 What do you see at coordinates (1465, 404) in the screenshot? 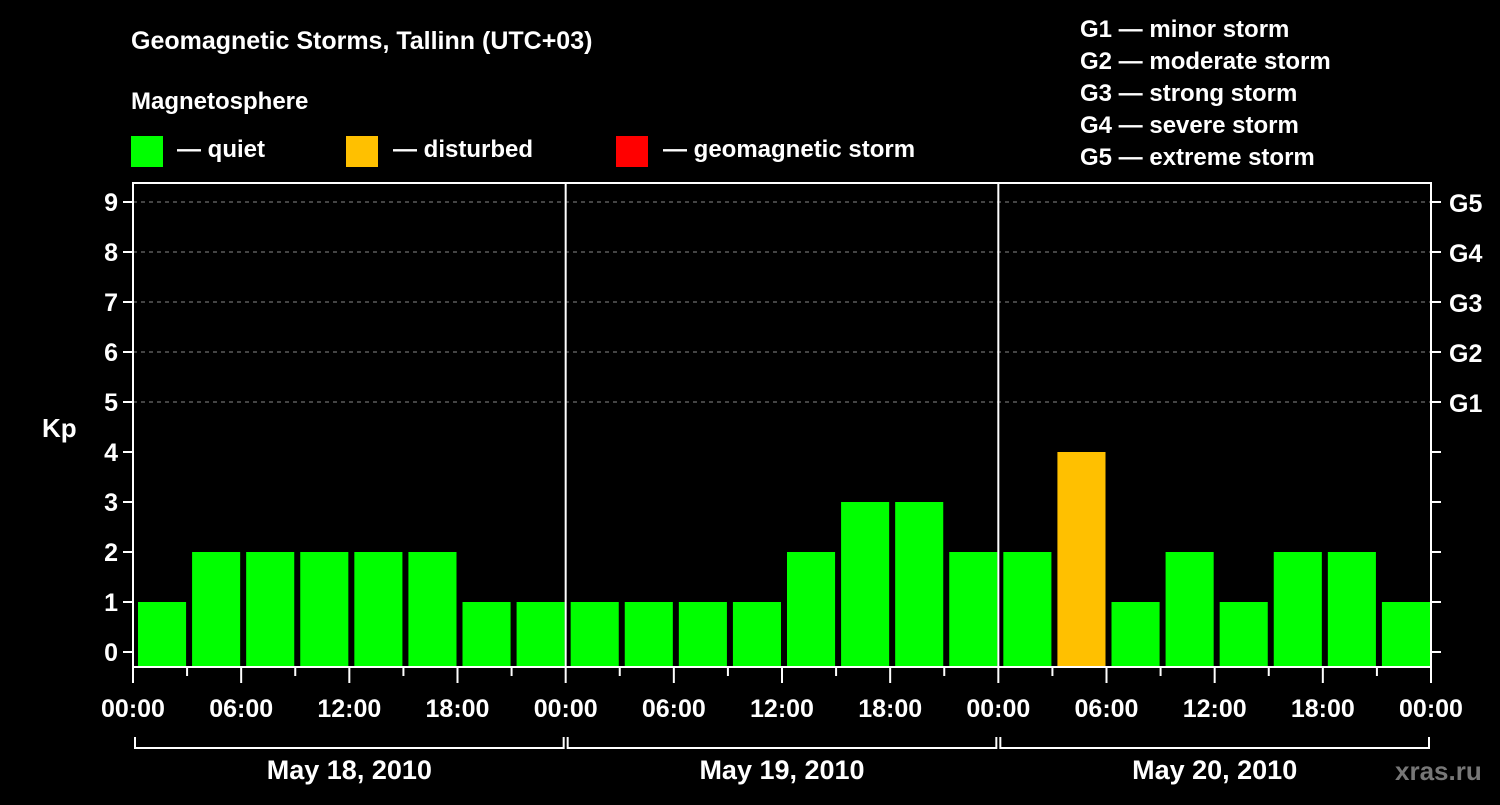
I see `g-level-label: G1` at bounding box center [1465, 404].